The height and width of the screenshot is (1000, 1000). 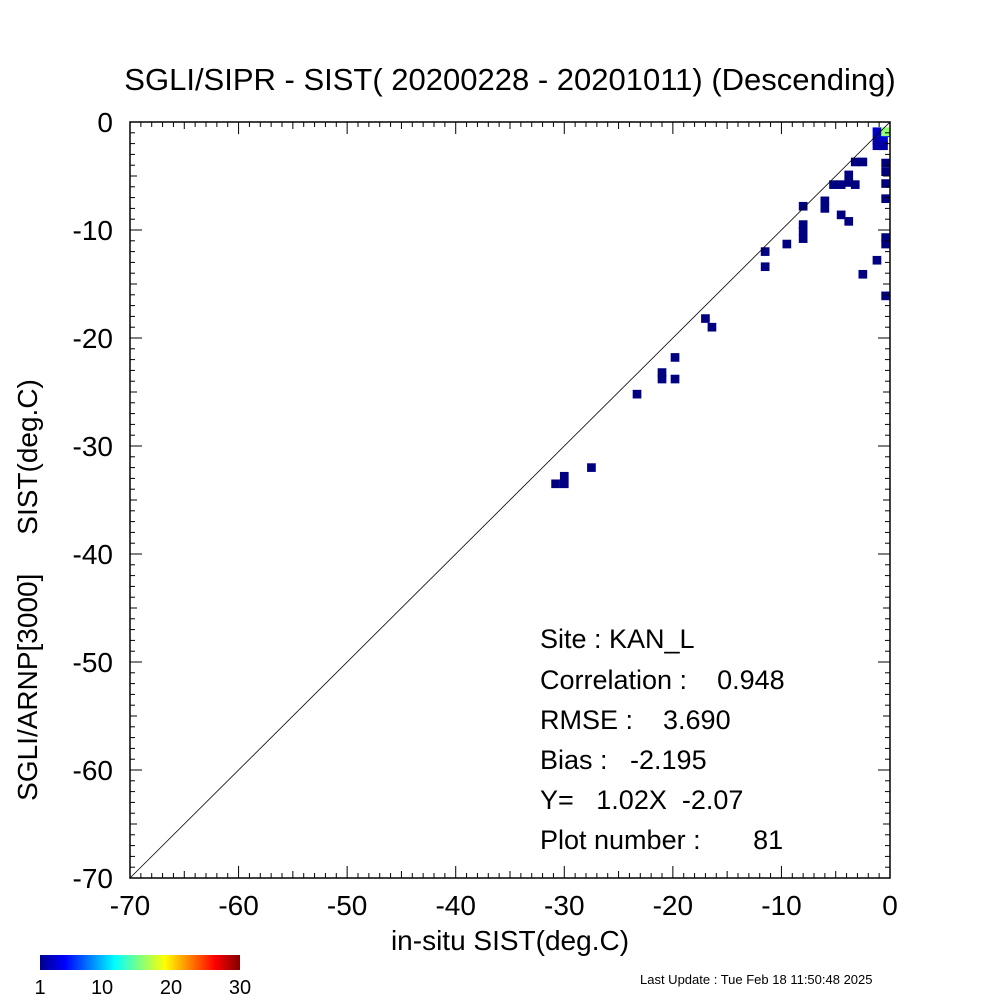 I want to click on x-tick-labels: -70 -60 -50 -40 -30 -20 -10 0, so click(x=504, y=905).